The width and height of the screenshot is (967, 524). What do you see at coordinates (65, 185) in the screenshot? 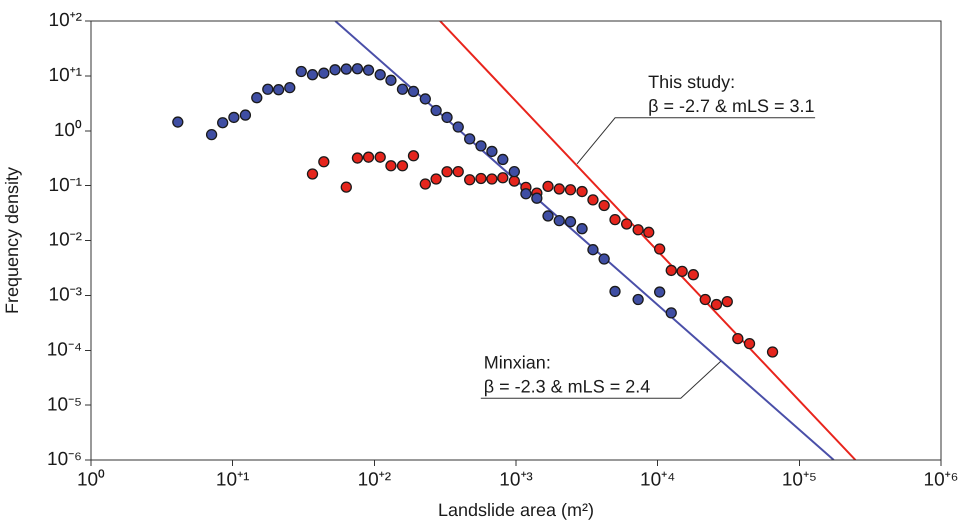
I see `y-tick-label: 10⁻¹` at bounding box center [65, 185].